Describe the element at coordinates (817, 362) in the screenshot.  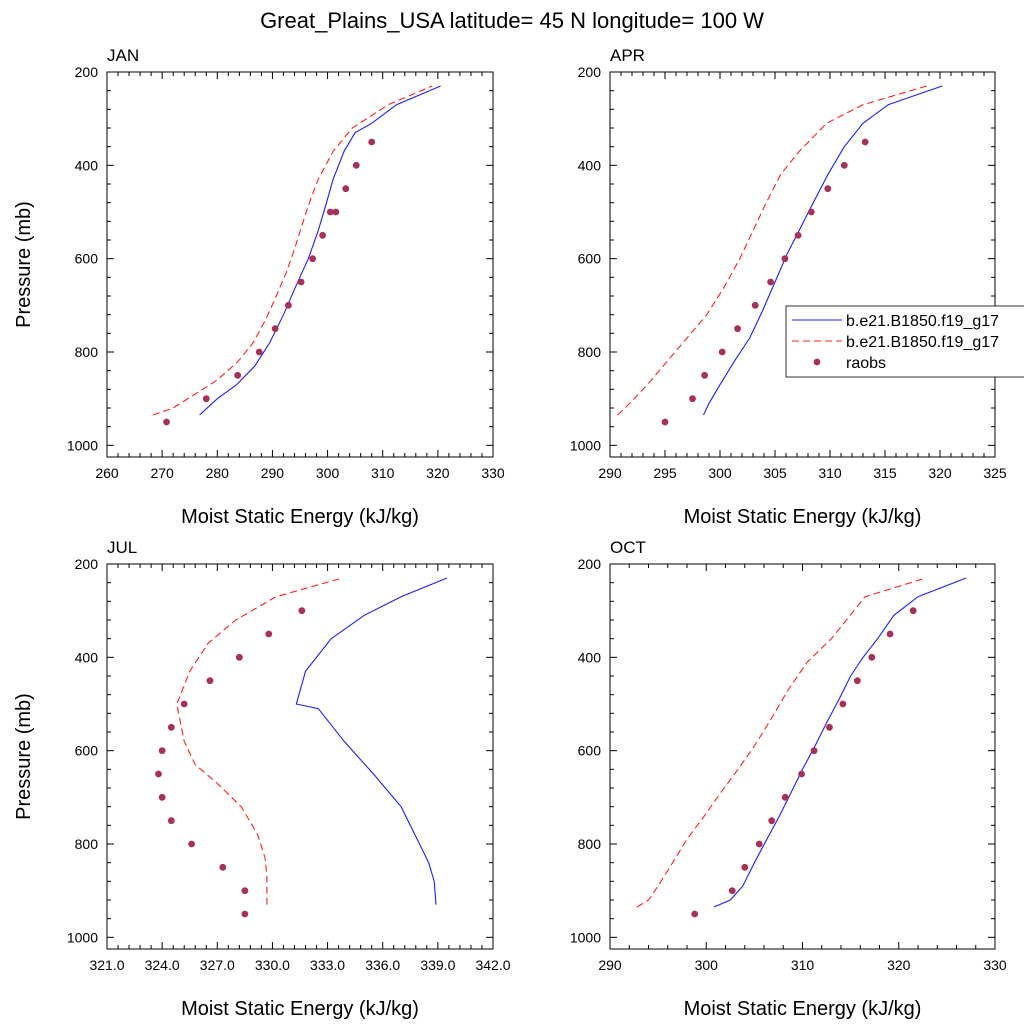
I see `legend-raobs-marker` at that location.